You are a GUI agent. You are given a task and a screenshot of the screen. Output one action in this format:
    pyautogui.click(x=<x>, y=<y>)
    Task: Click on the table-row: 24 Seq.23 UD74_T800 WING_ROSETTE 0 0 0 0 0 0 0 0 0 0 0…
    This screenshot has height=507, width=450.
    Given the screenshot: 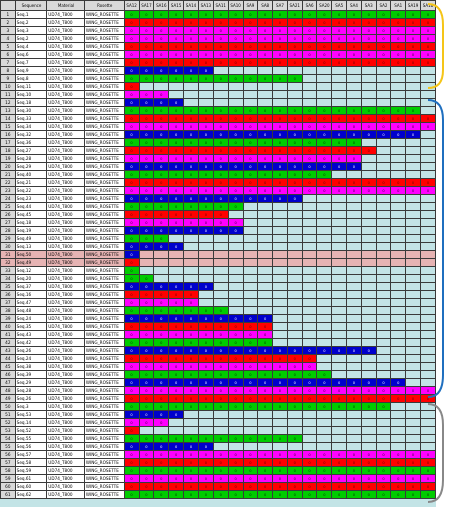 What is the action you would take?
    pyautogui.click(x=218, y=198)
    